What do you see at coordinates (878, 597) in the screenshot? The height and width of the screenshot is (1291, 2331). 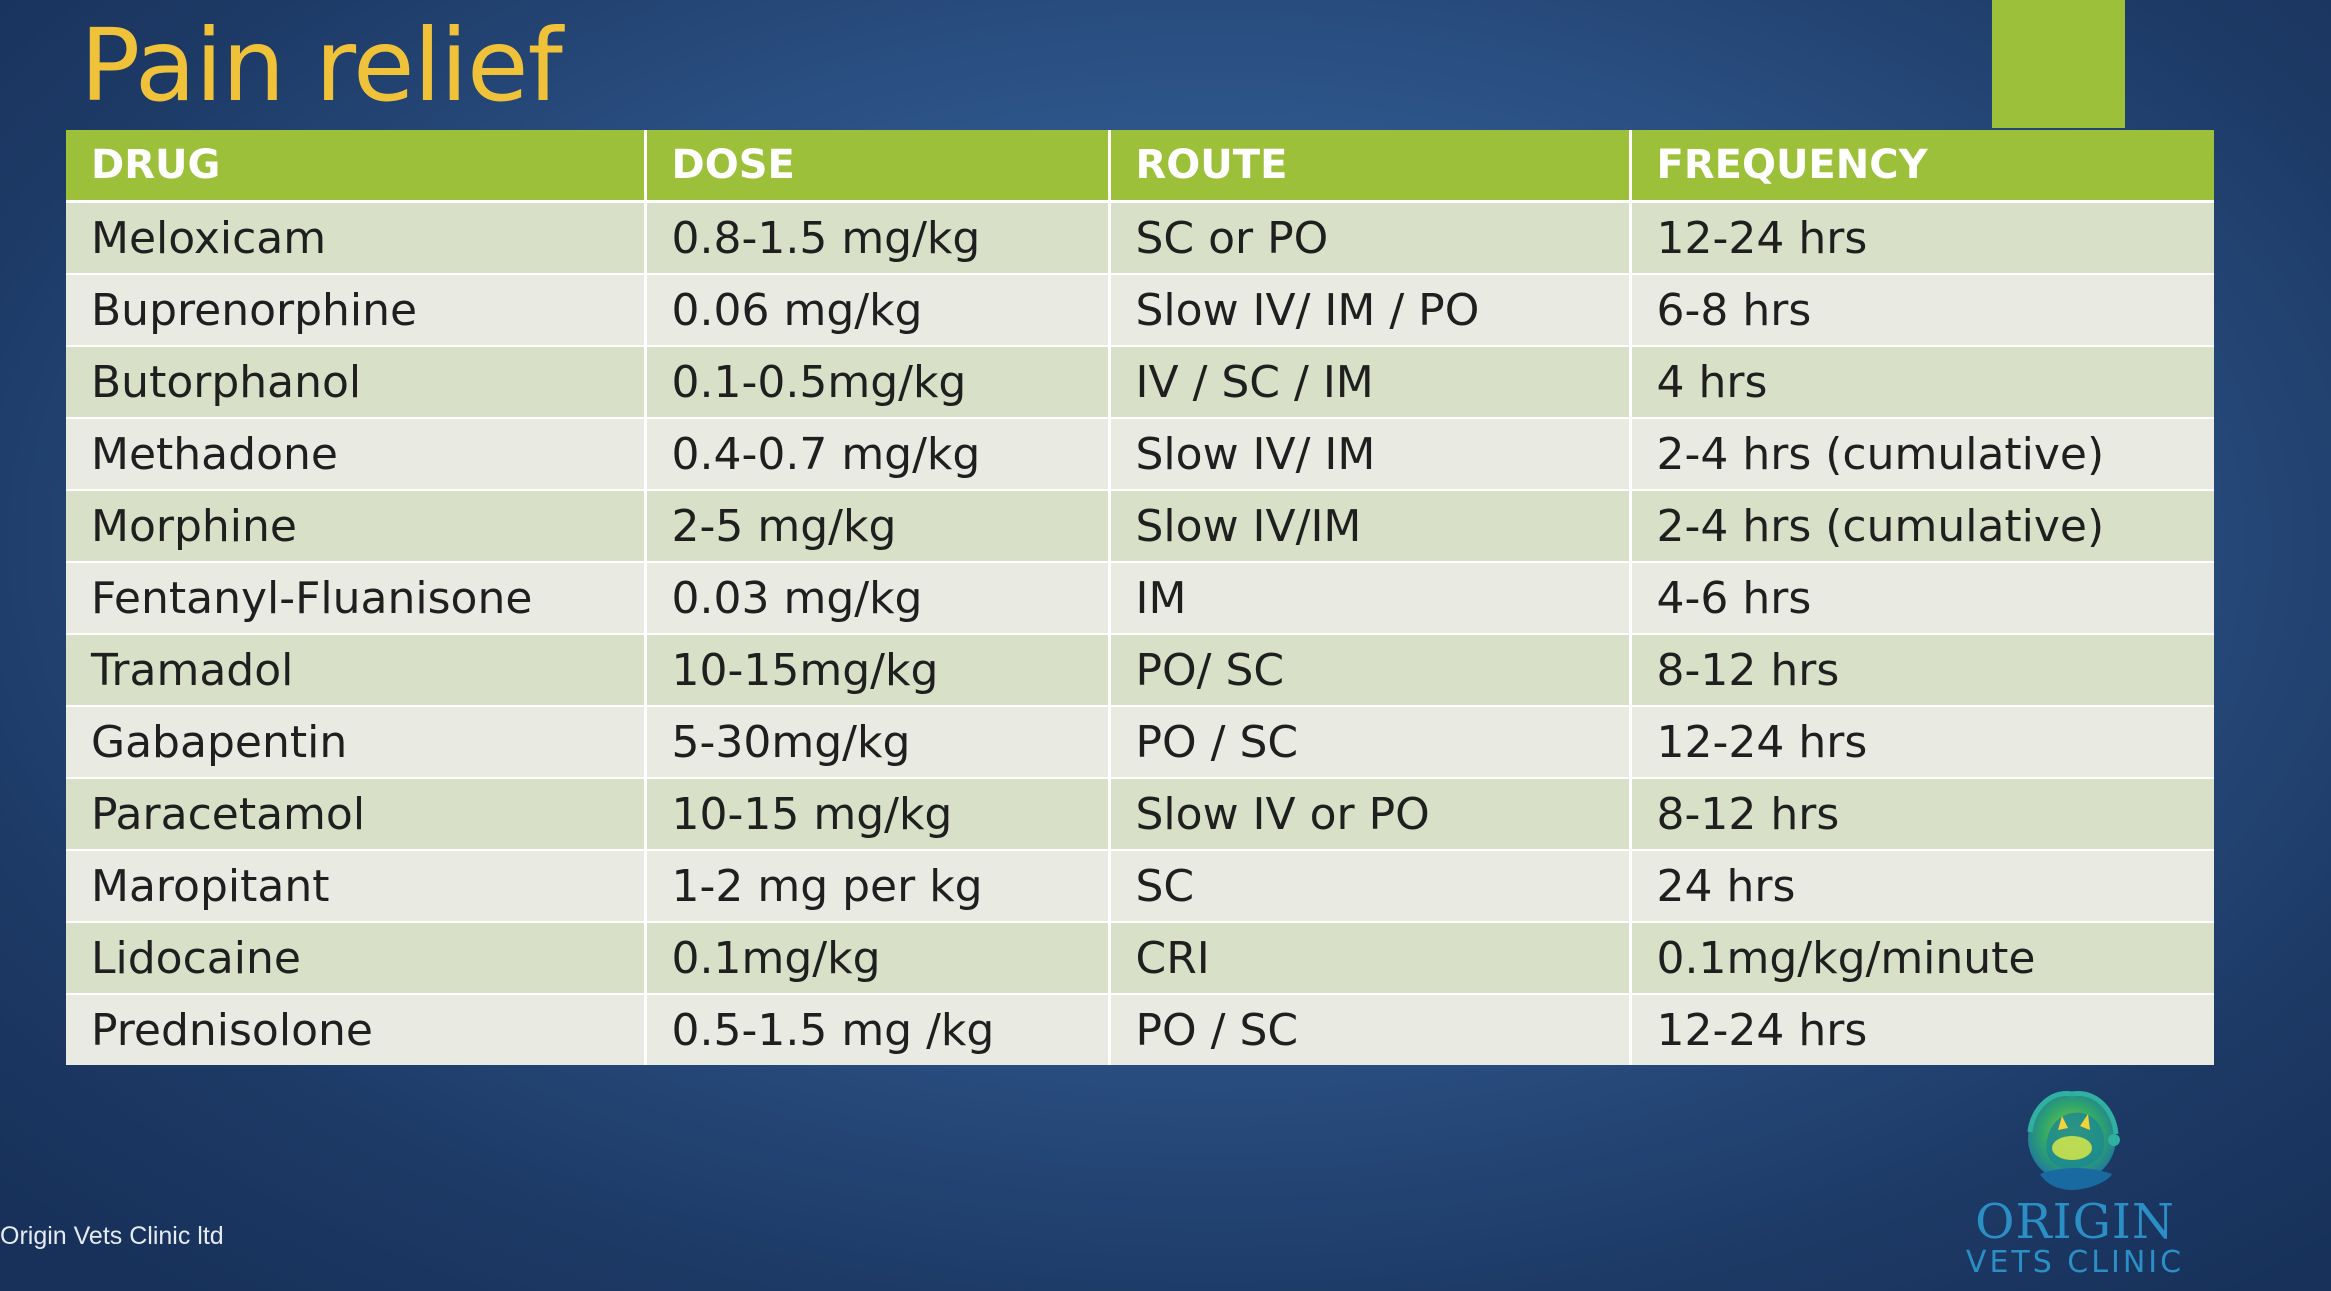 I see `dose-cell: 0.03 mg/kg` at bounding box center [878, 597].